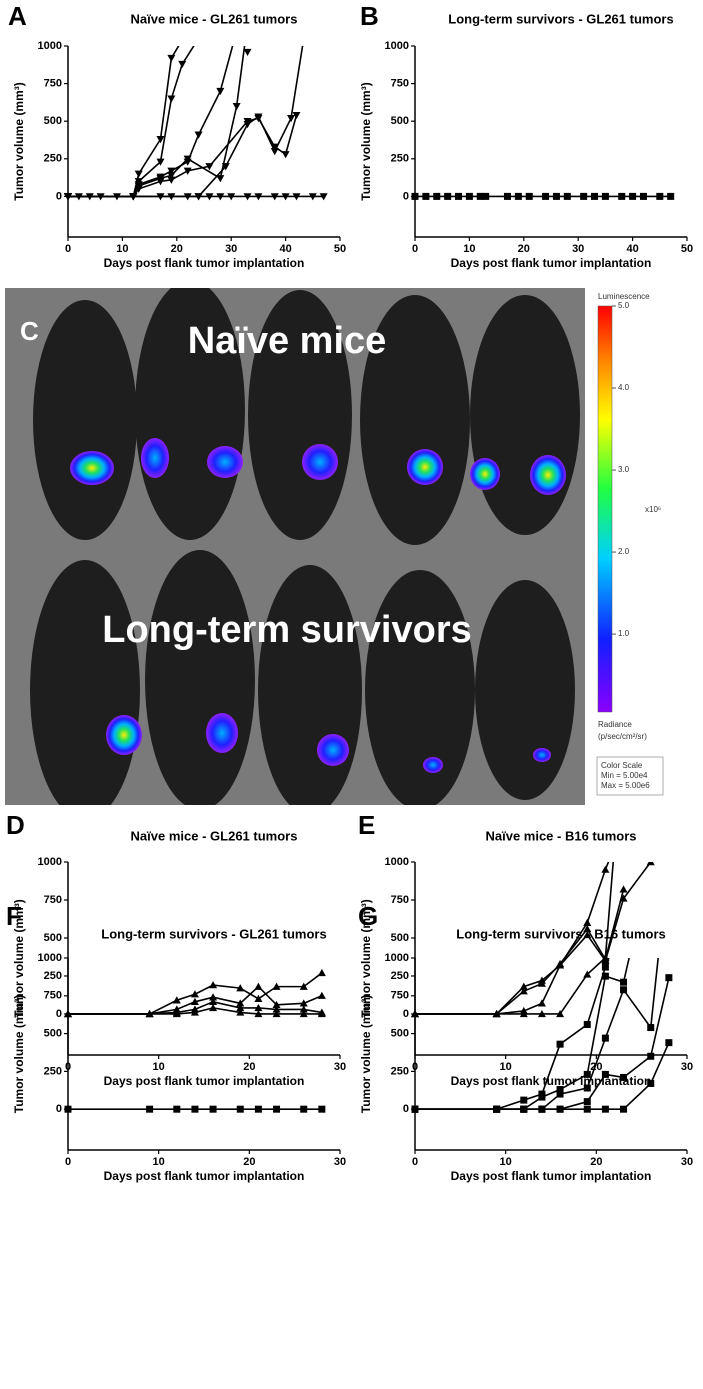 This screenshot has width=703, height=1389. What do you see at coordinates (624, 305) in the screenshot?
I see `colorbar-tick-label: 5.0` at bounding box center [624, 305].